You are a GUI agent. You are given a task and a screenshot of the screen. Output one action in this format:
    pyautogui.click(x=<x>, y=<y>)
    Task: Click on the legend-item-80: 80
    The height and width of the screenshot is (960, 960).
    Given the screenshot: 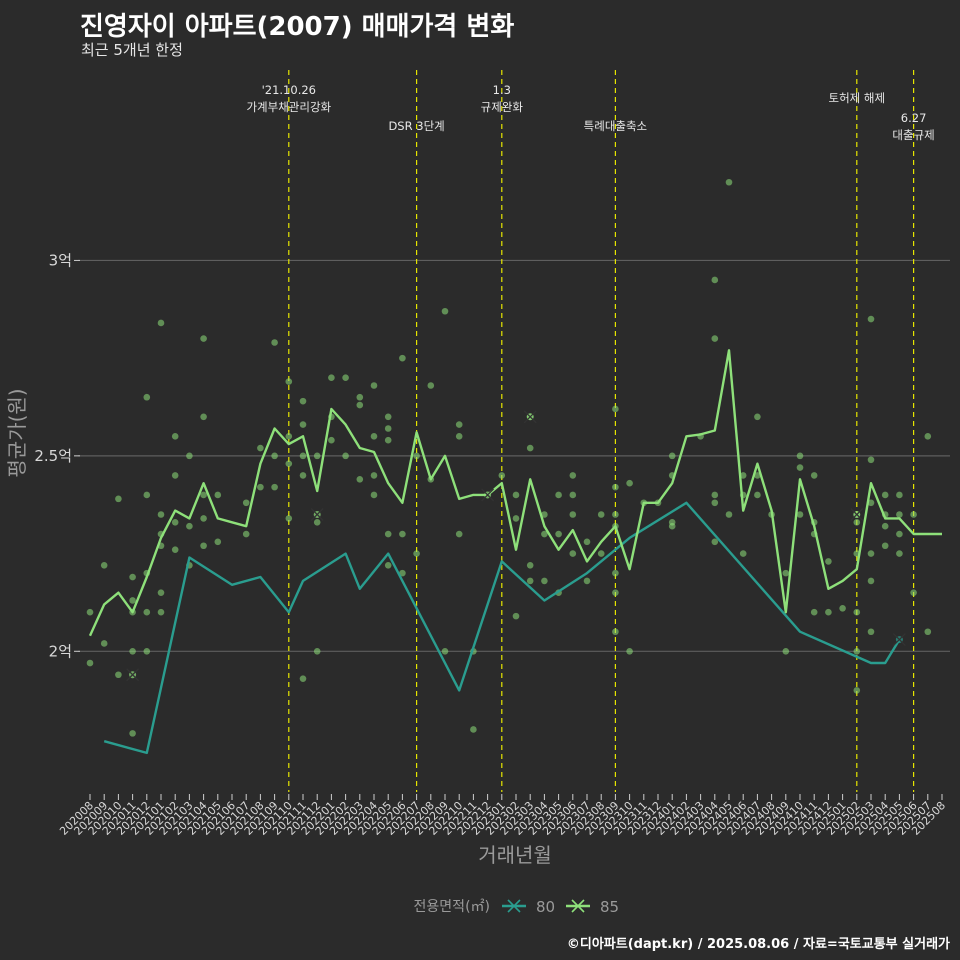 What is the action you would take?
    pyautogui.click(x=528, y=907)
    